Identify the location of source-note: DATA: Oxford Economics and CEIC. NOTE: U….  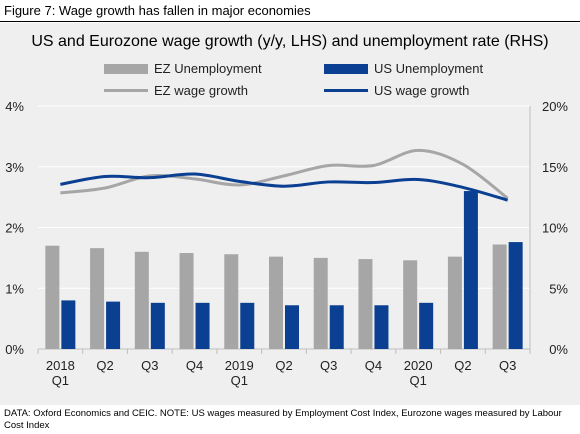
(283, 419).